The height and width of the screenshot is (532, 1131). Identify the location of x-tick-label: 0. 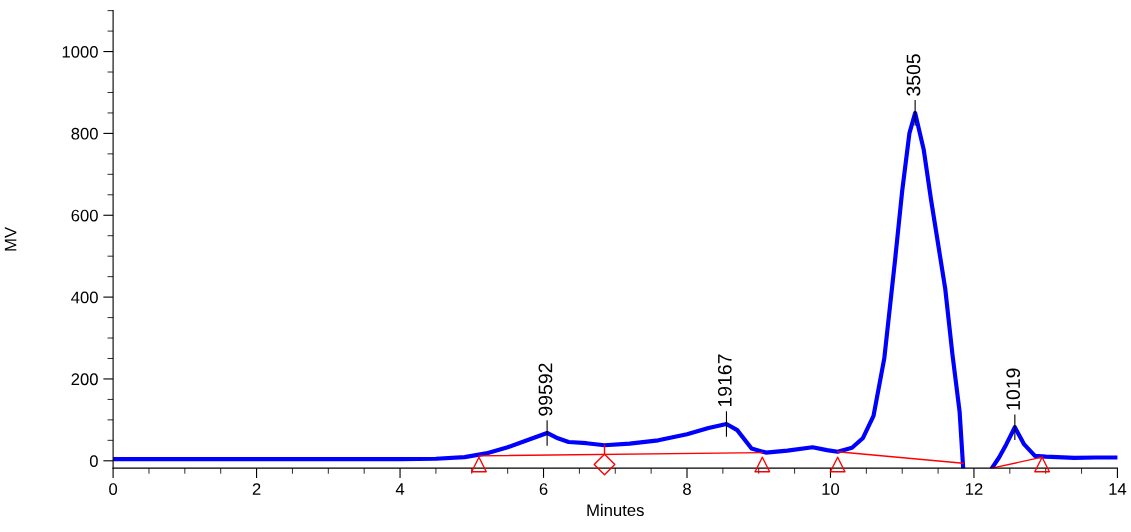
(113, 489).